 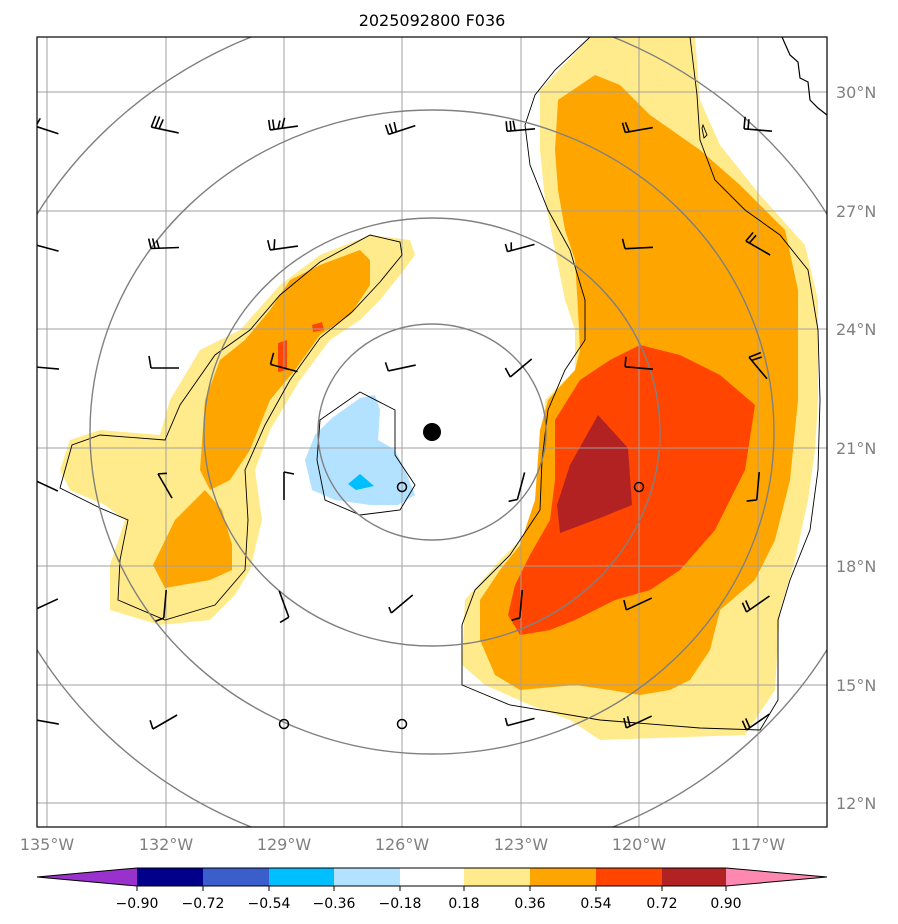 I want to click on lat-label: 21°N, so click(x=856, y=448).